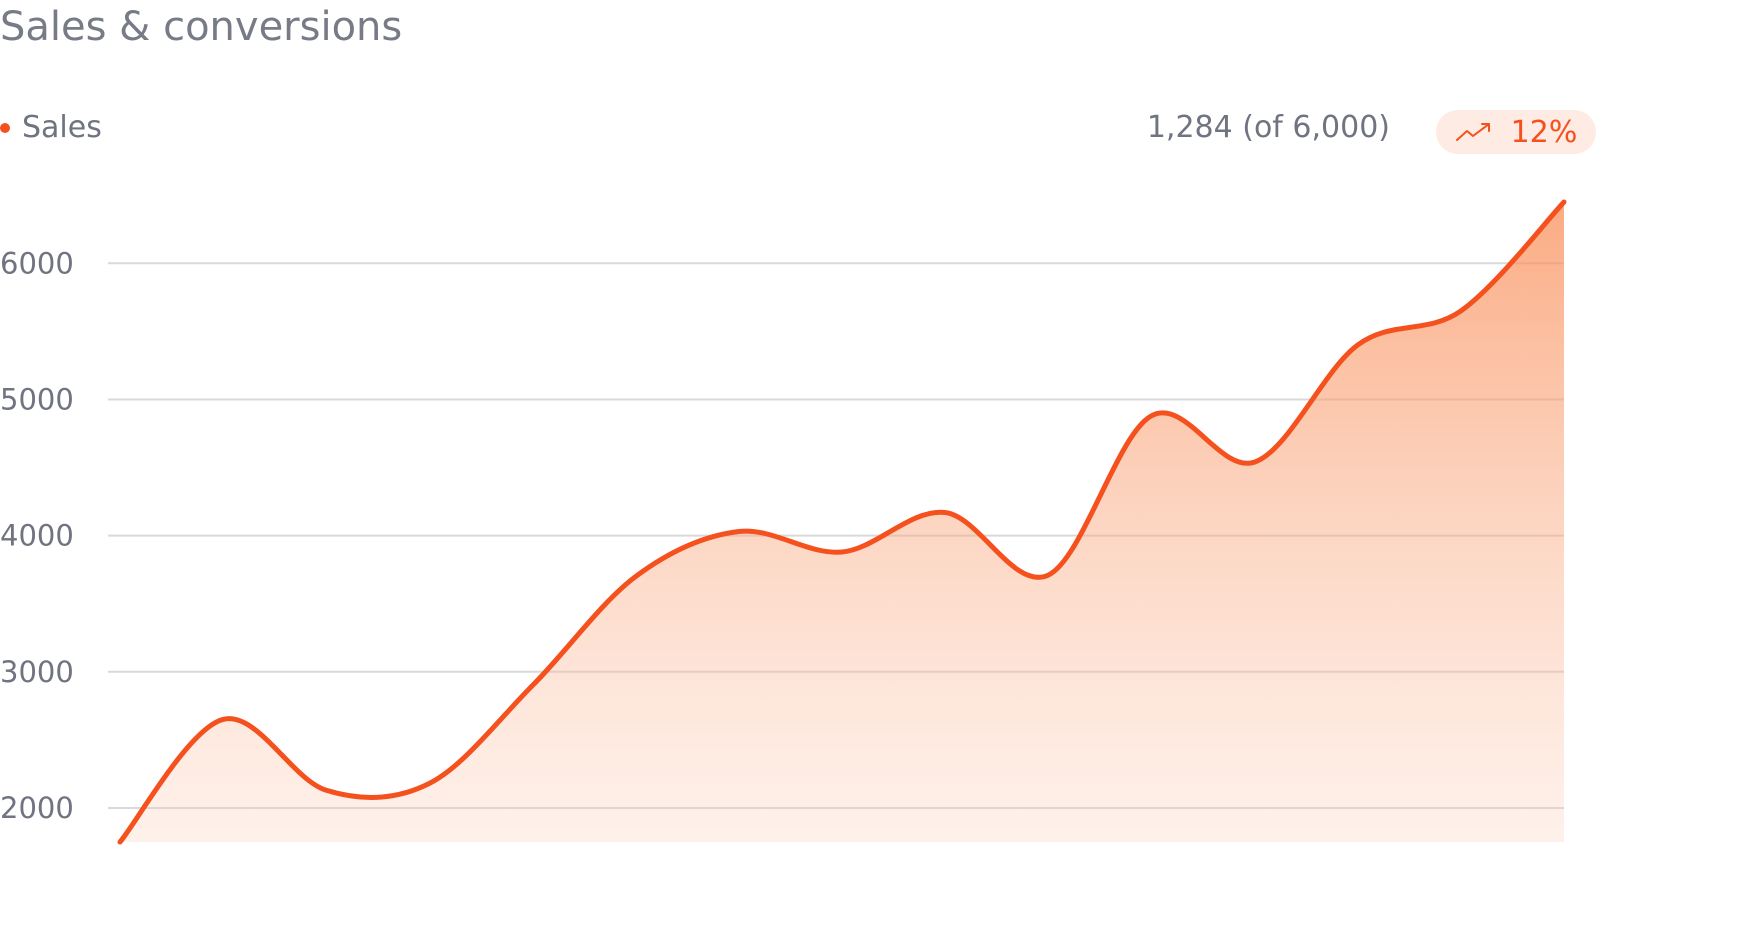 Image resolution: width=1746 pixels, height=936 pixels. I want to click on y-tick-label-2000: 2000, so click(37, 808).